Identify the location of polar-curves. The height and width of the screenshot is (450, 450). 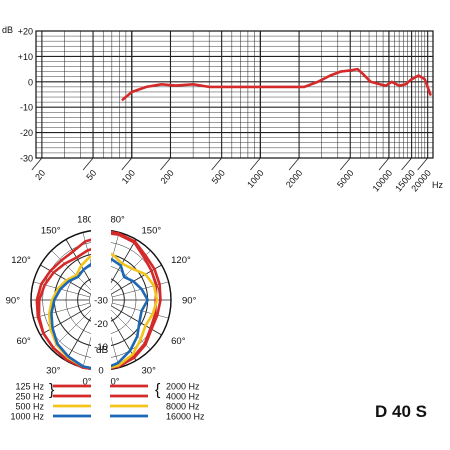
(98, 300).